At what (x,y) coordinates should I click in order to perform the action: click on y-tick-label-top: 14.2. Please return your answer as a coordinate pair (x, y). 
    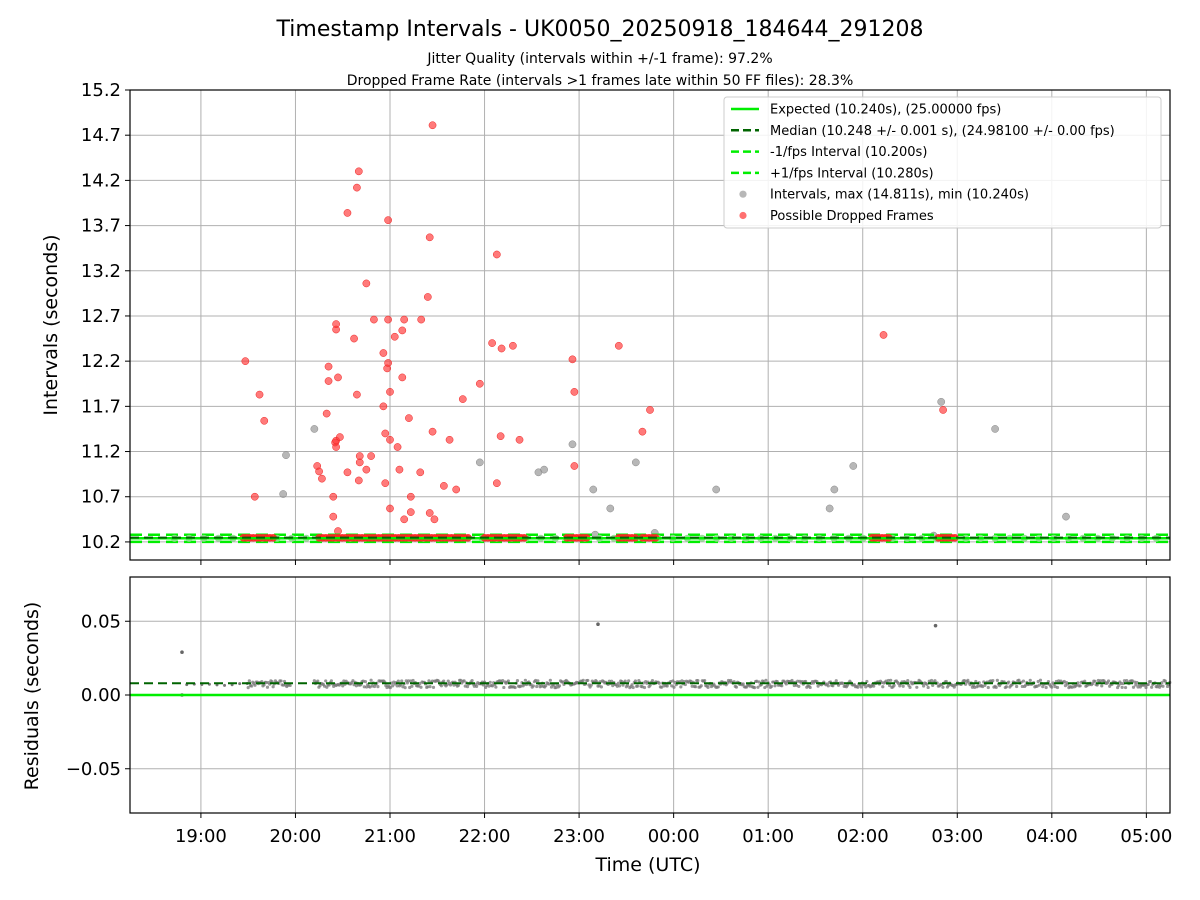
    Looking at the image, I should click on (101, 180).